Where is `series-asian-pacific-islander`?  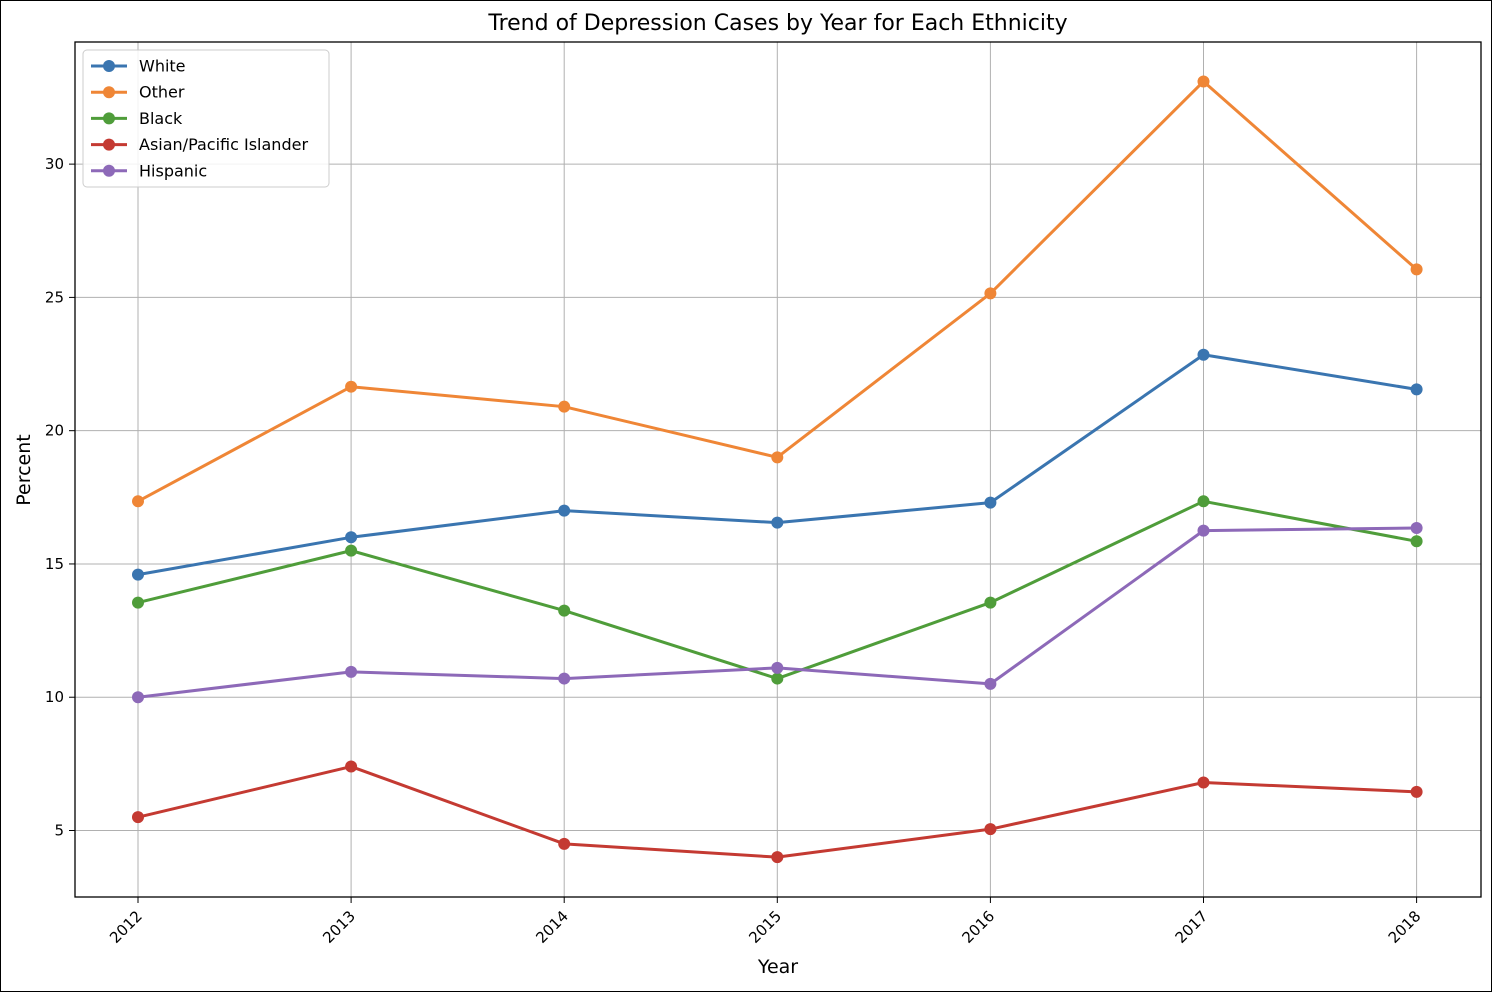 series-asian-pacific-islander is located at coordinates (777, 812).